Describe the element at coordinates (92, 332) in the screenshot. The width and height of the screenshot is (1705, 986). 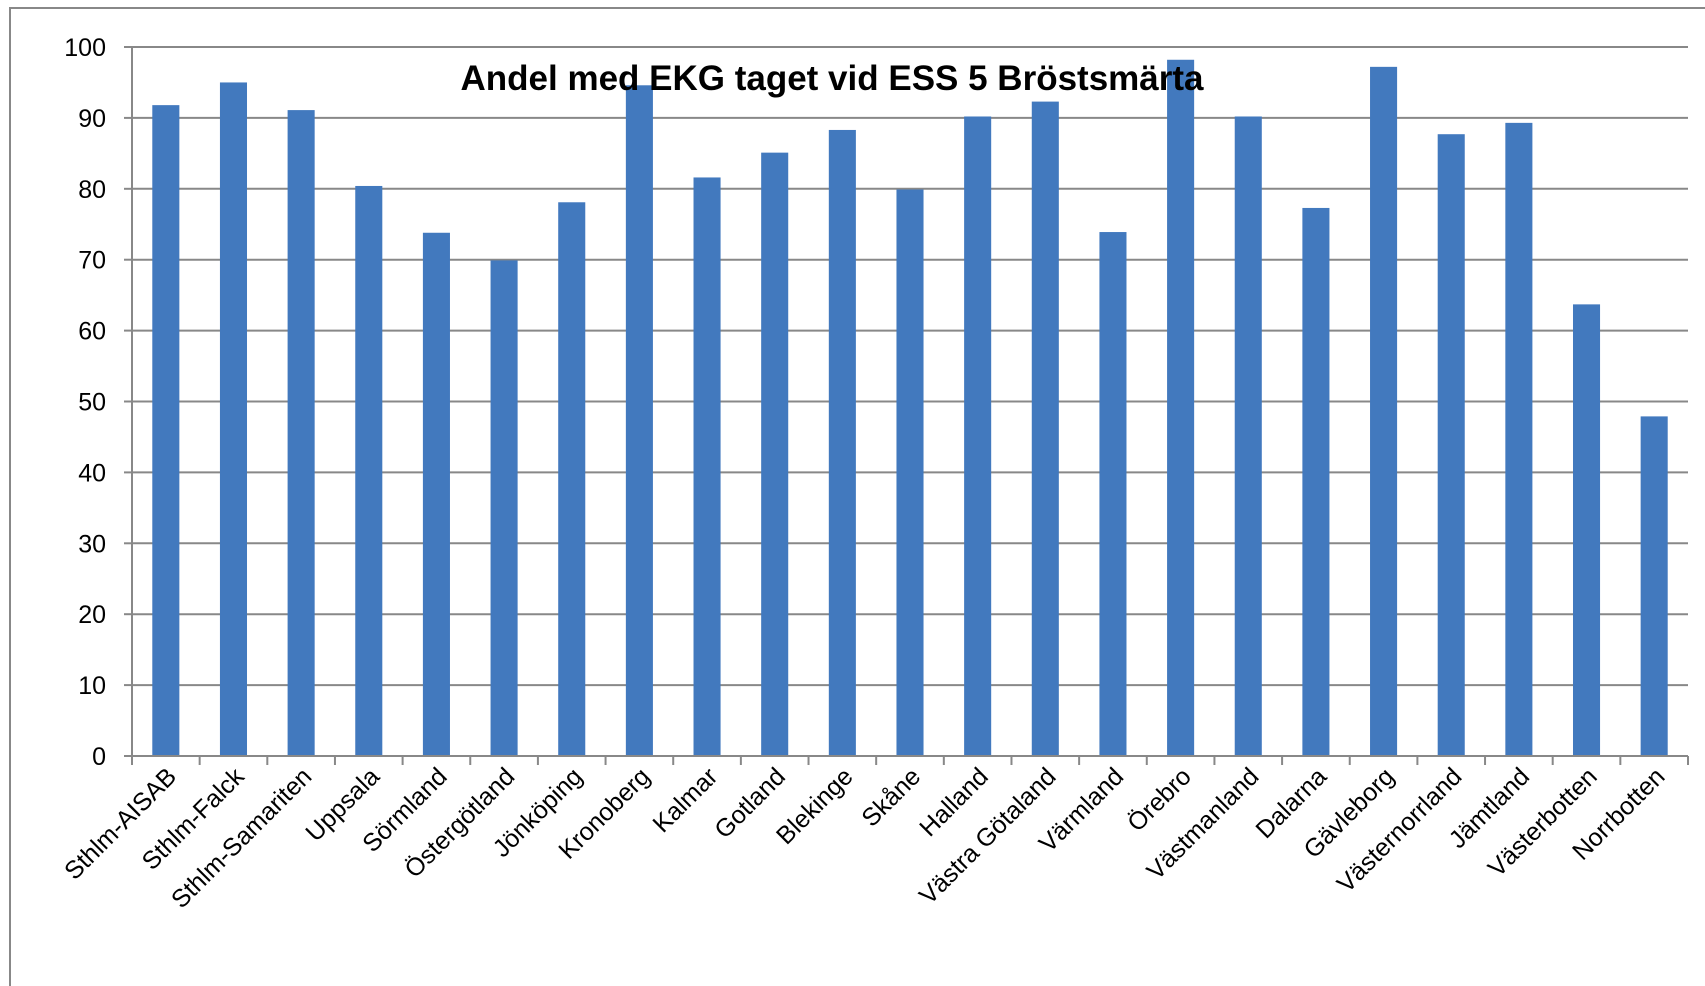
I see `y-tick-label: 60` at that location.